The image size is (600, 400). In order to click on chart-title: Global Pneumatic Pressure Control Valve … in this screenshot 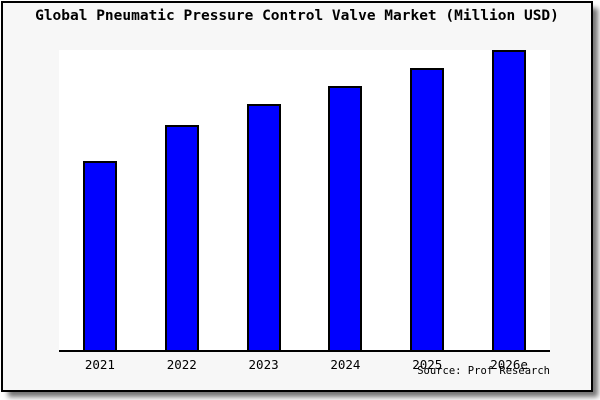, I will do `click(297, 16)`.